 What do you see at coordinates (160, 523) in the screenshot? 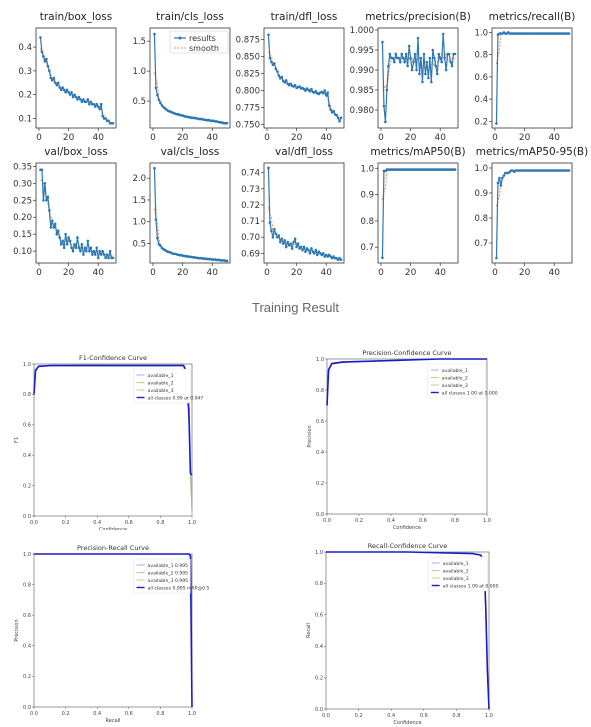
I see `x-tick-label: 0.8` at bounding box center [160, 523].